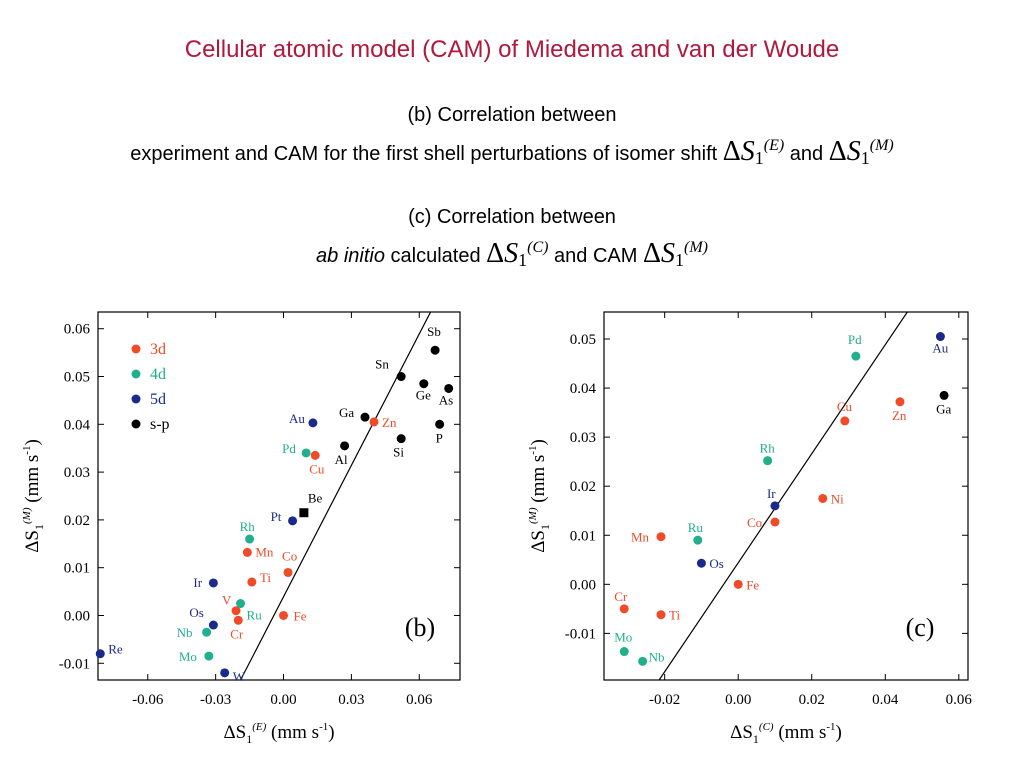 The width and height of the screenshot is (1024, 768). What do you see at coordinates (74, 664) in the screenshot?
I see `y-tick-label-b: -0.01` at bounding box center [74, 664].